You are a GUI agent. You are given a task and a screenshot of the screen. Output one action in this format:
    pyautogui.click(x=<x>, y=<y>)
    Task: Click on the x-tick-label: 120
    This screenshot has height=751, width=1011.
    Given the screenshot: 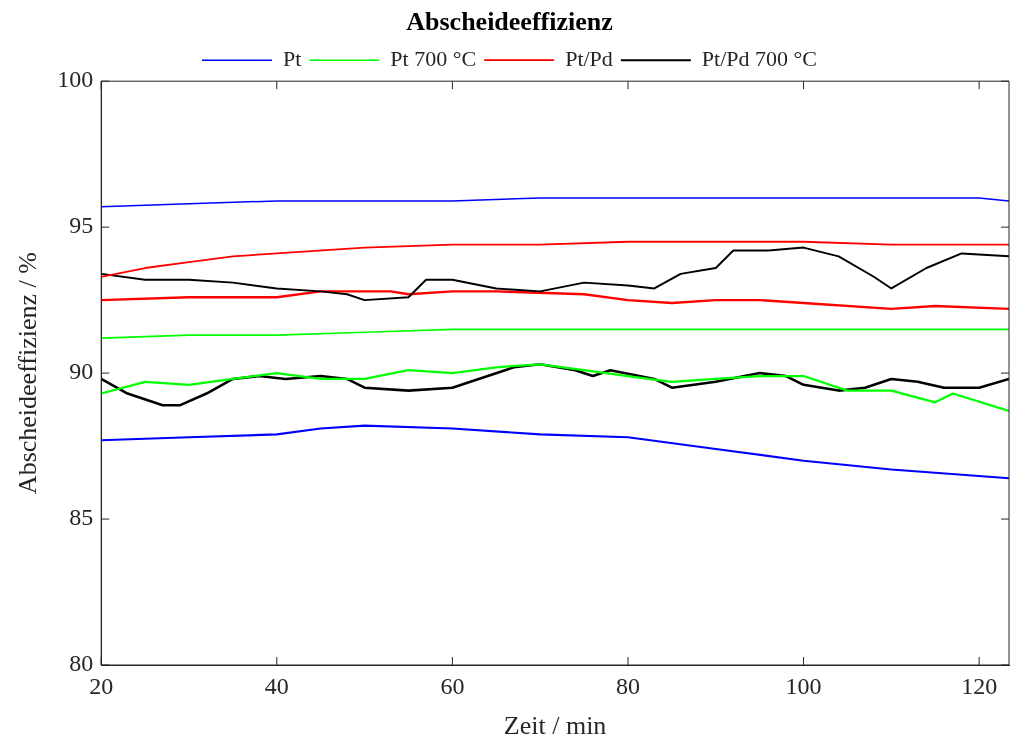 What is the action you would take?
    pyautogui.click(x=979, y=685)
    